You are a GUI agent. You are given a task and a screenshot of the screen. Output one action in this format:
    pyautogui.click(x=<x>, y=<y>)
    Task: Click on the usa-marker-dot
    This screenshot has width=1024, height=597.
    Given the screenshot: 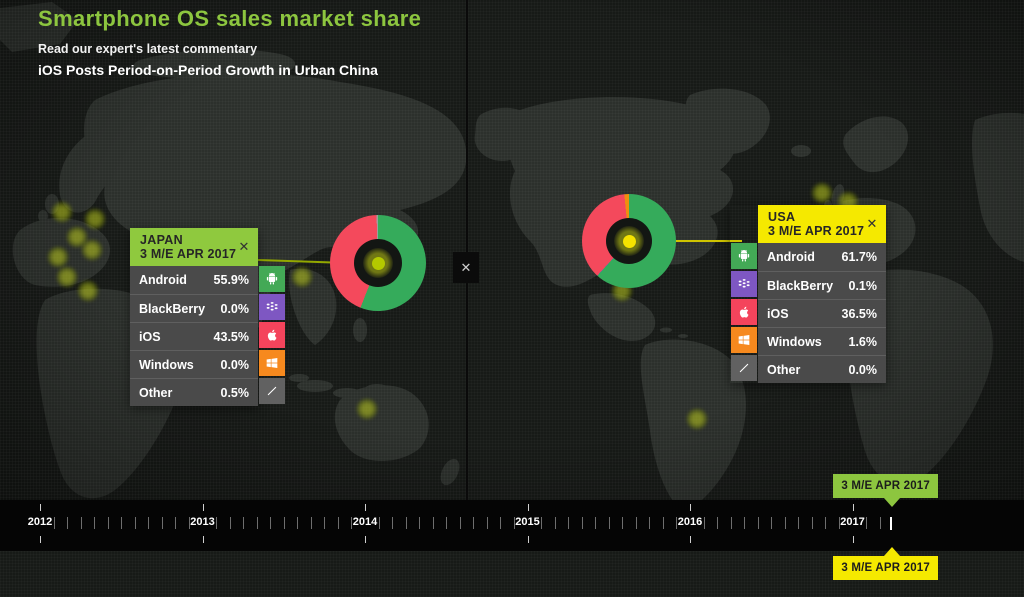 What is the action you would take?
    pyautogui.click(x=629, y=241)
    